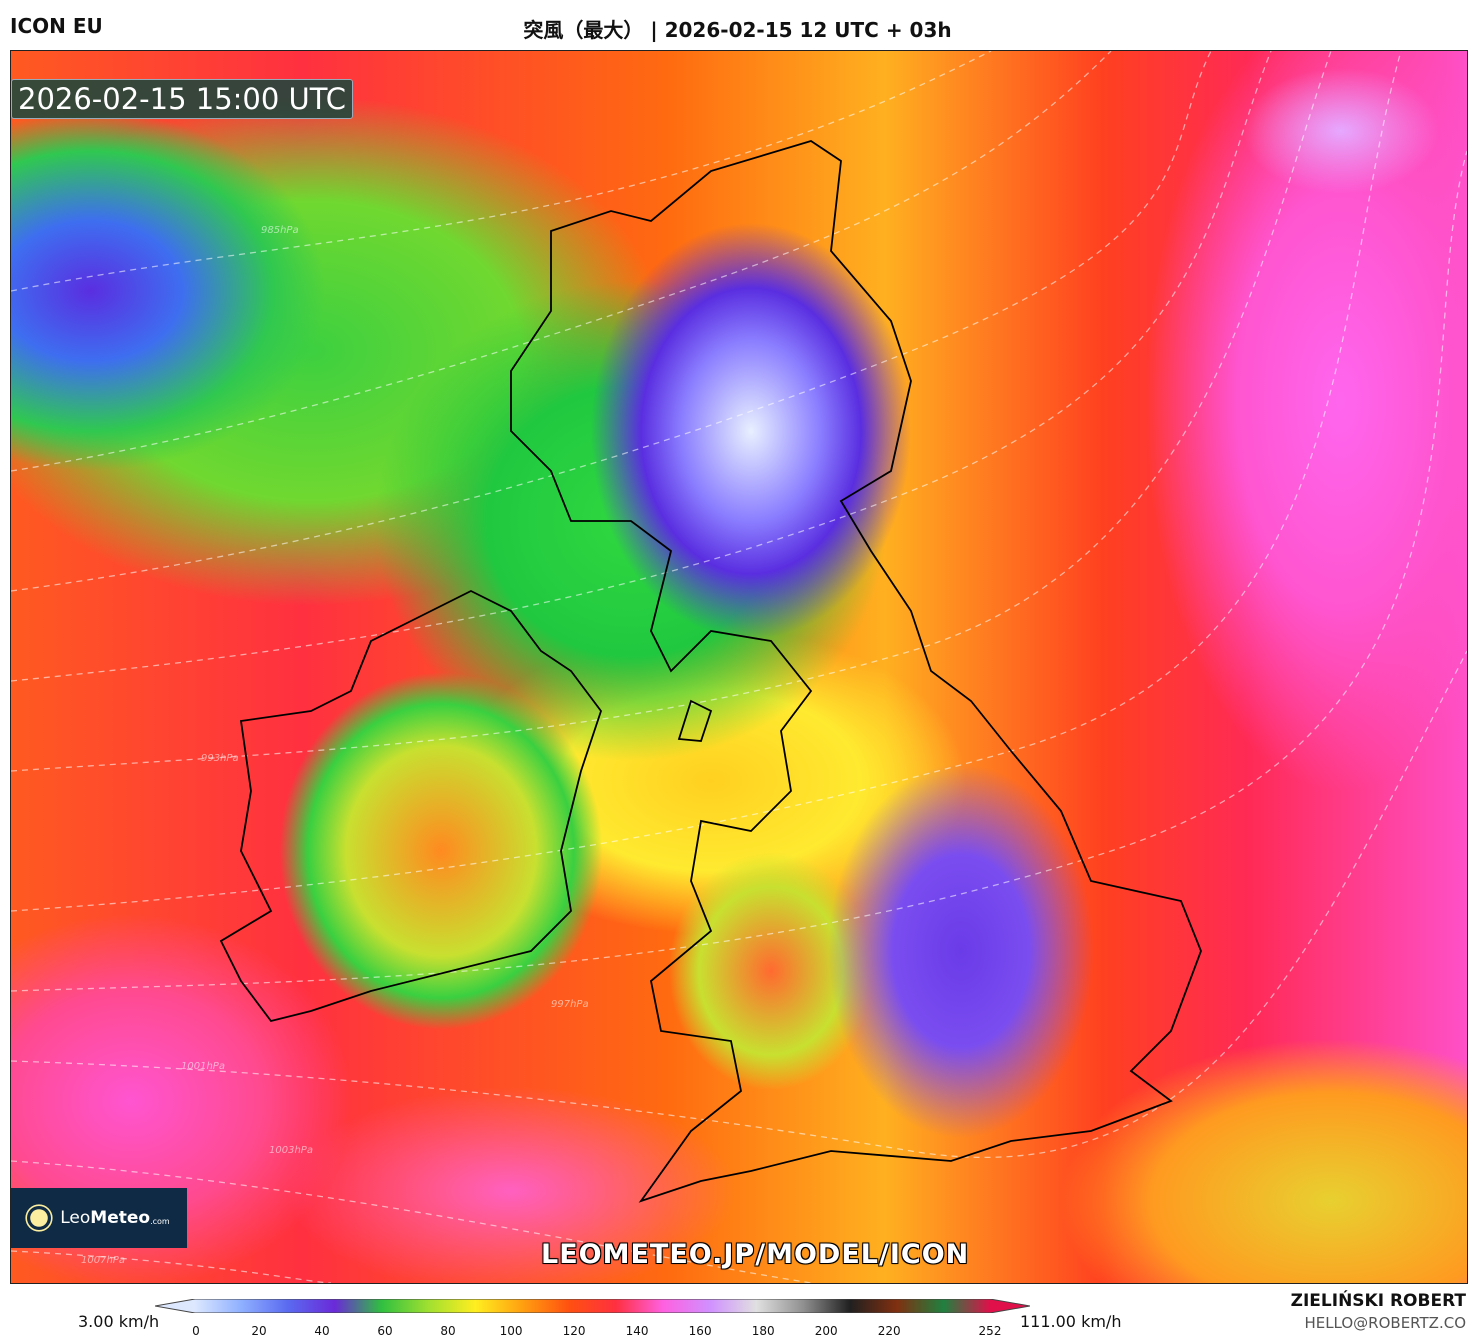  What do you see at coordinates (160, 1221) in the screenshot?
I see `logo-com: .com` at bounding box center [160, 1221].